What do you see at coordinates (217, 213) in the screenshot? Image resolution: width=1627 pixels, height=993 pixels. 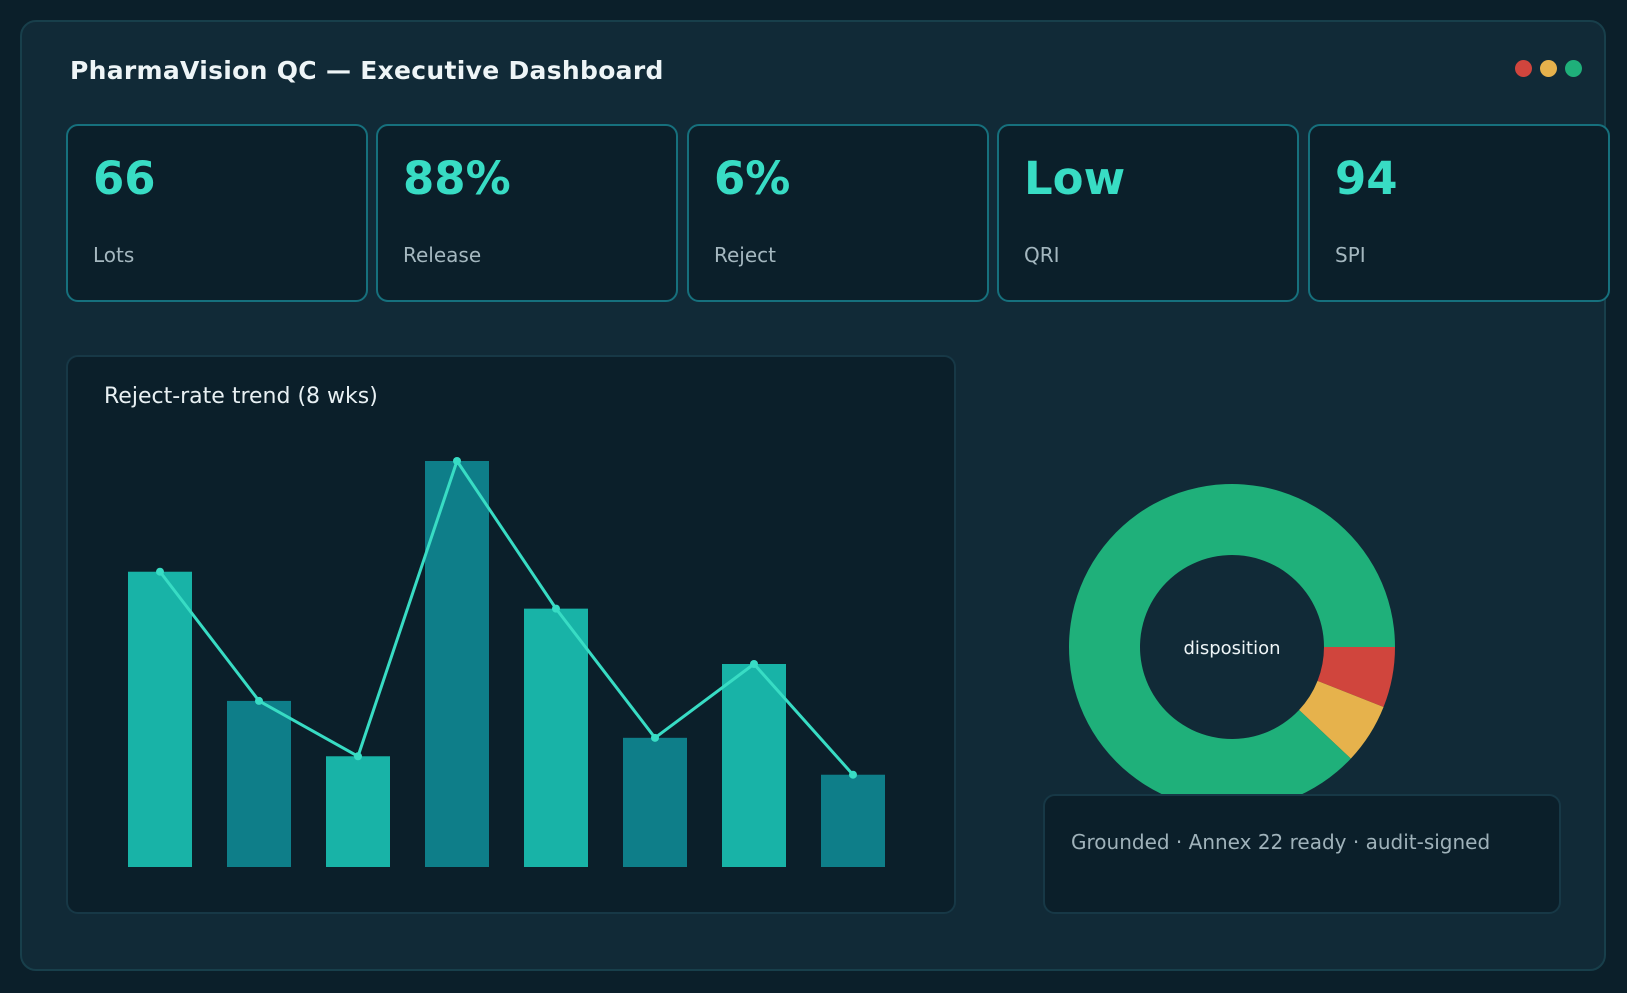 I see `kpi-card-lots: 66 Lots` at bounding box center [217, 213].